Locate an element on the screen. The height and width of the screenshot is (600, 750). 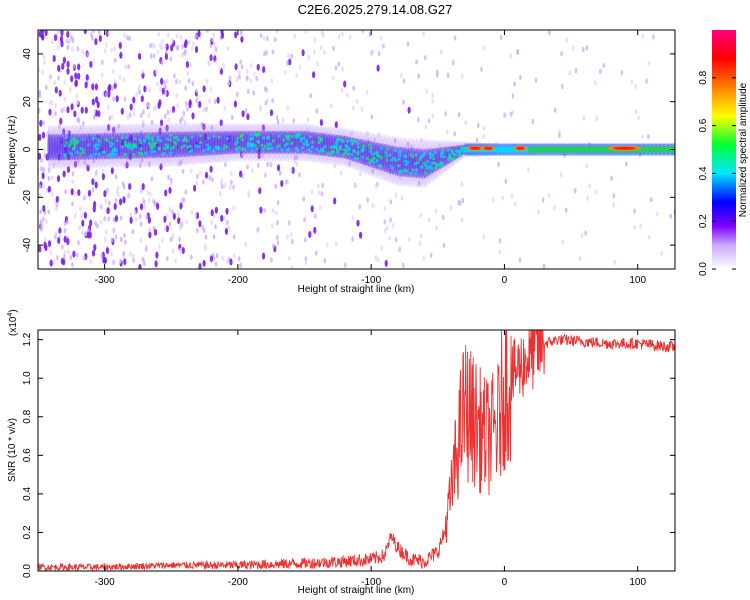
y-tick-label: 0.8 is located at coordinates (27, 416).